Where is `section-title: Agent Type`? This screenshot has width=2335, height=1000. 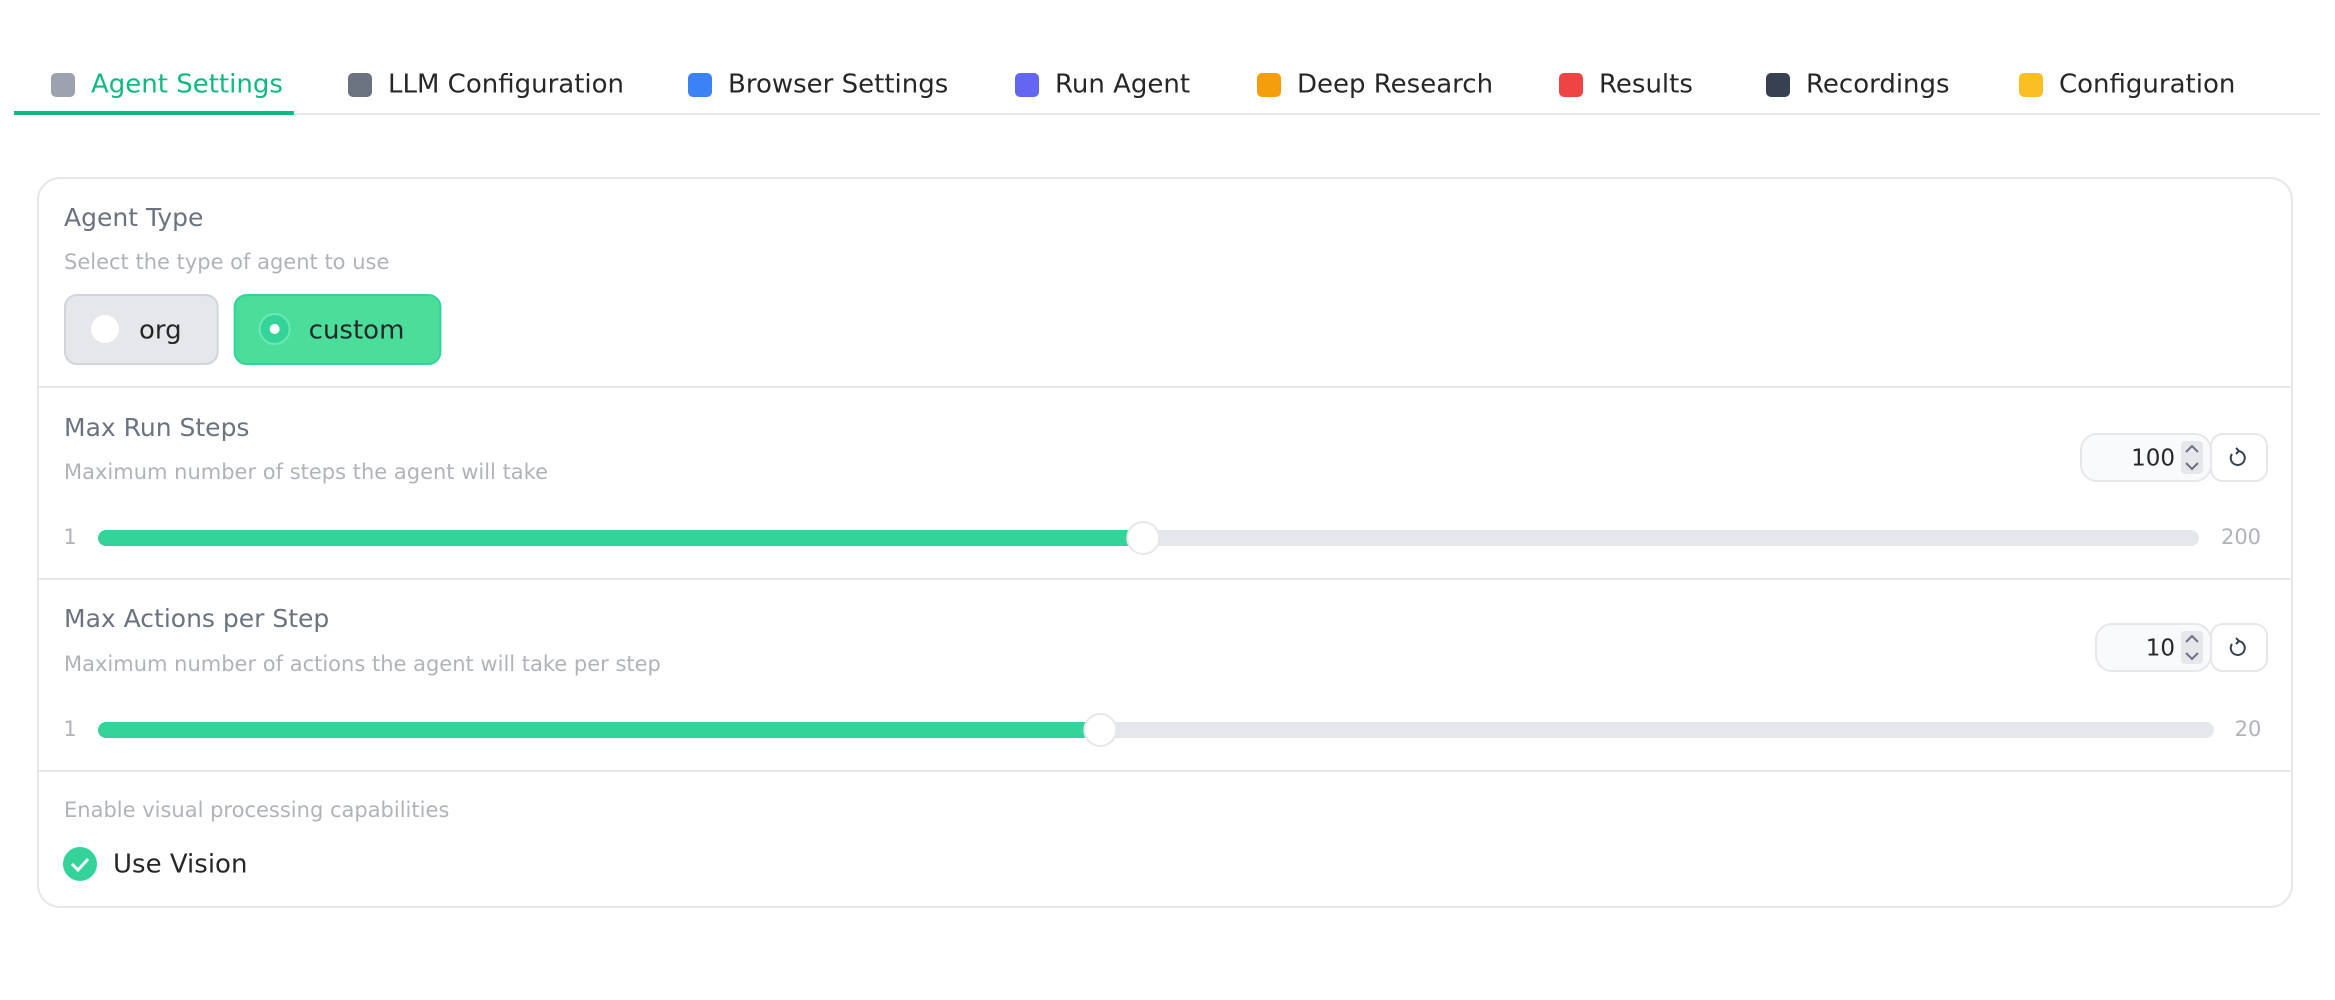 section-title: Agent Type is located at coordinates (133, 217).